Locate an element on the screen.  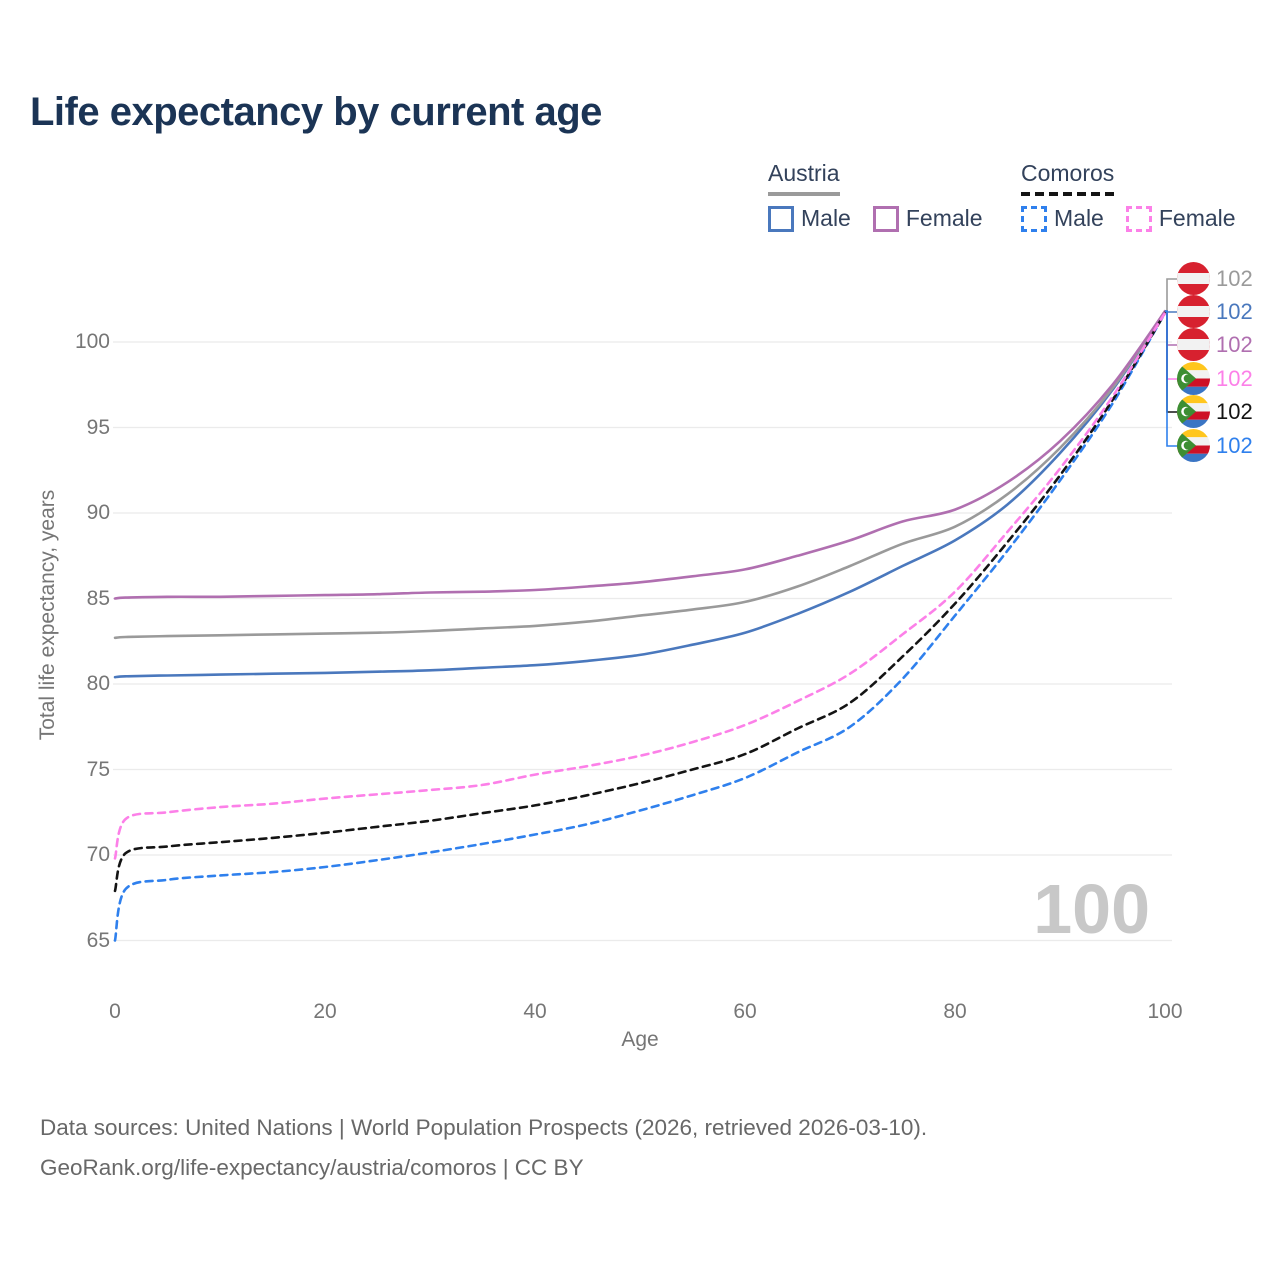
legend-item-austria-male-label: Male is located at coordinates (826, 218).